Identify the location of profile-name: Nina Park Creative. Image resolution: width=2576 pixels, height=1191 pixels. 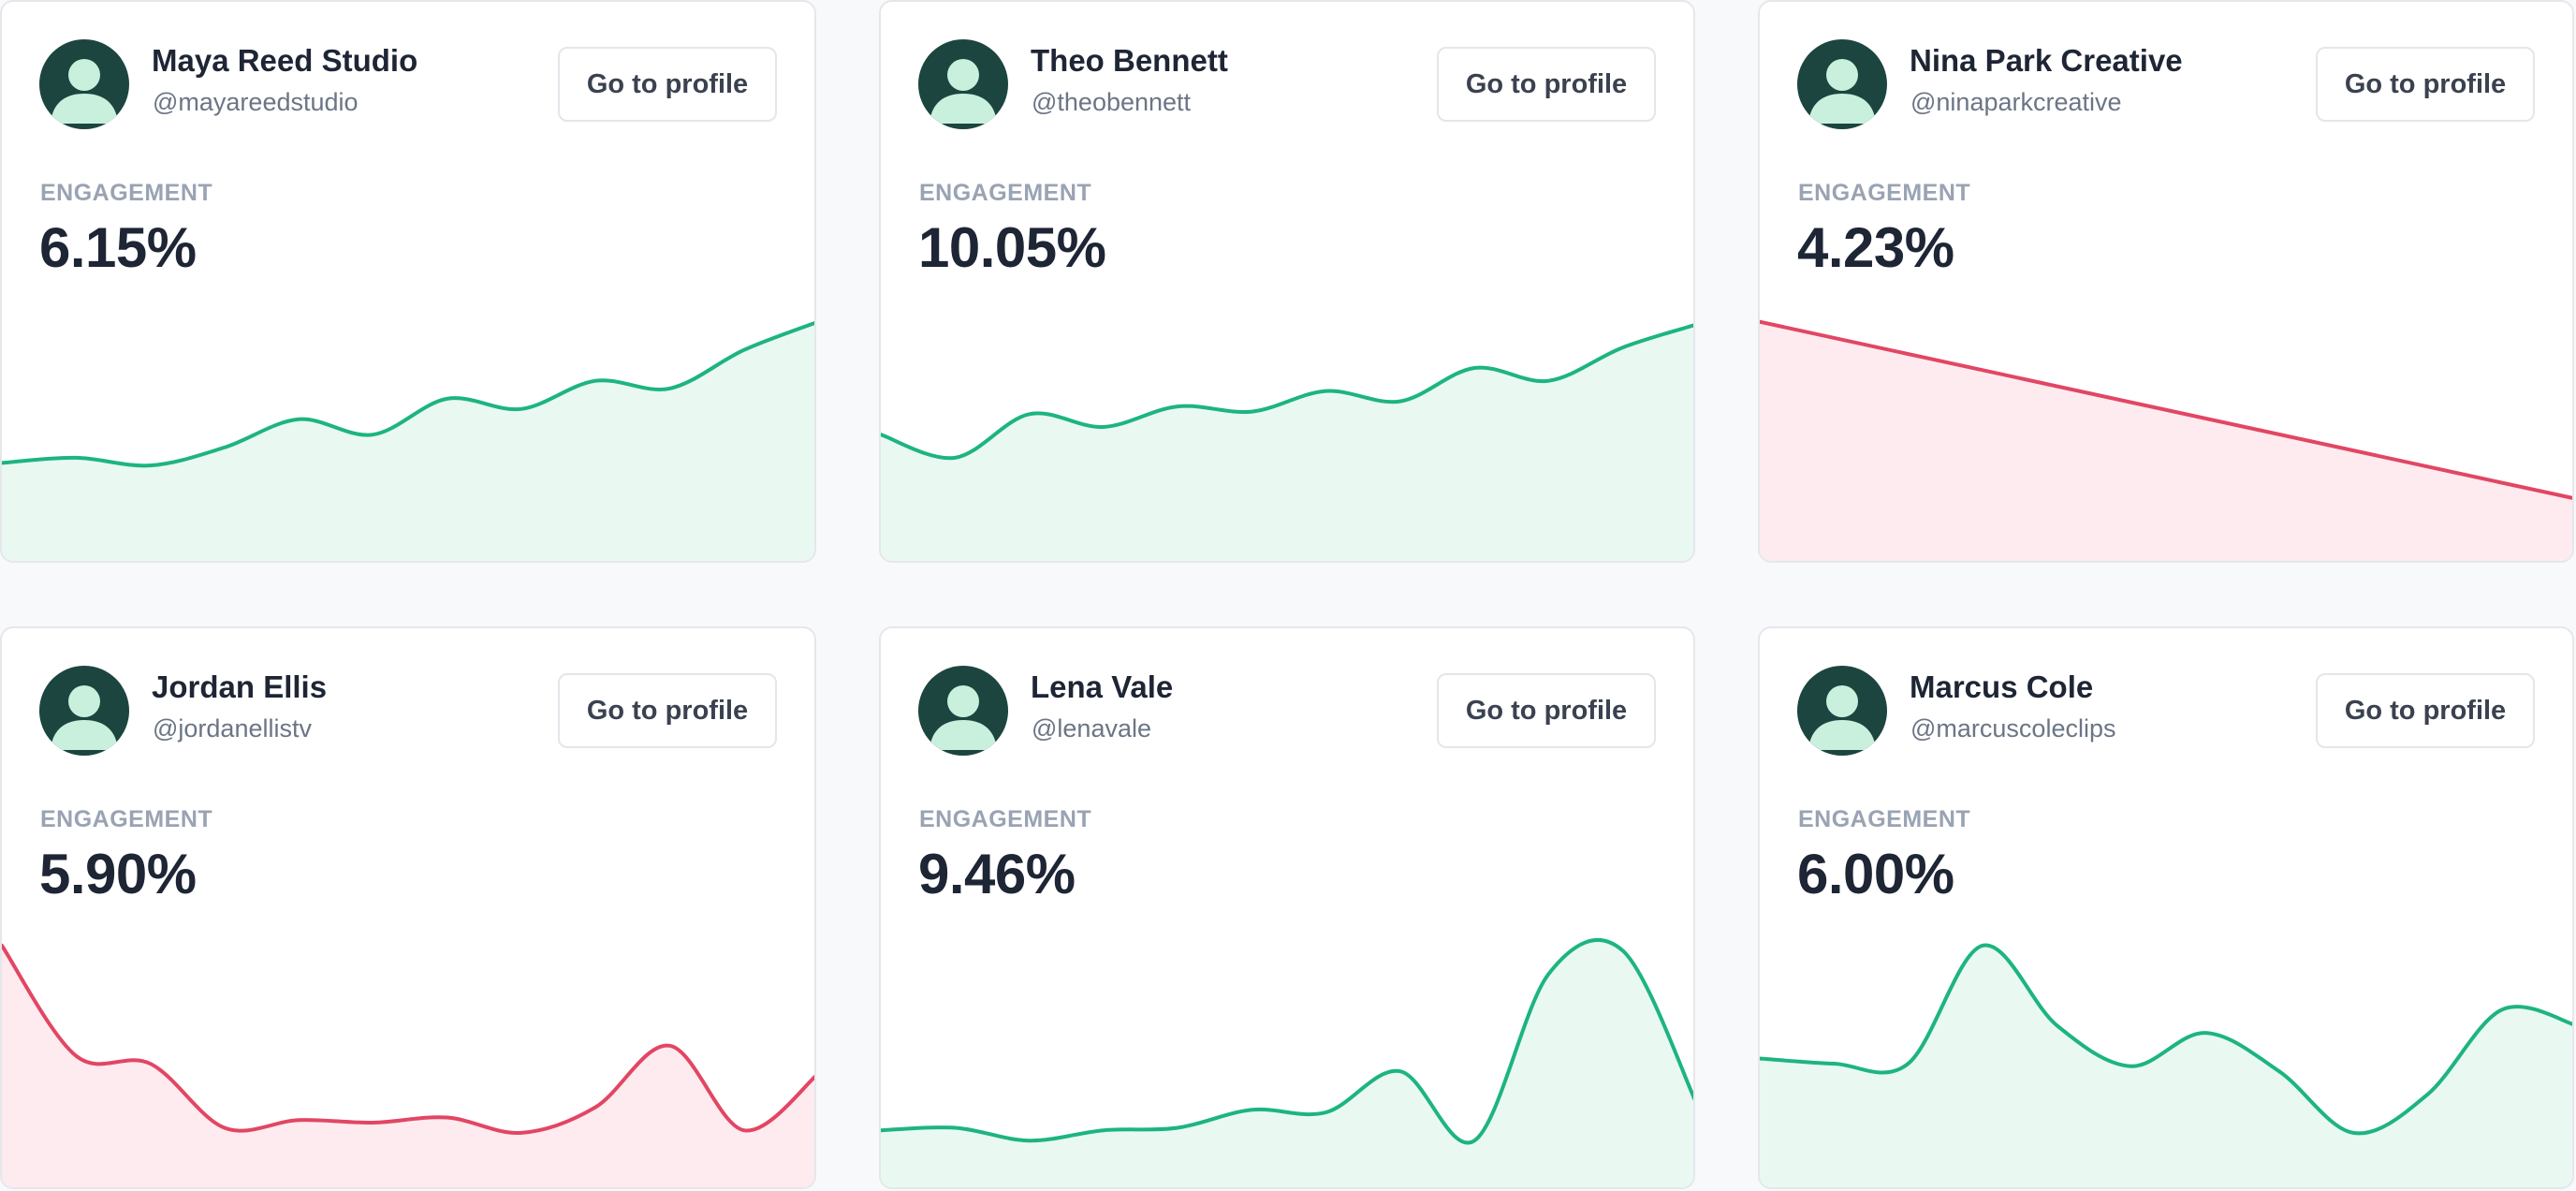
(2047, 60).